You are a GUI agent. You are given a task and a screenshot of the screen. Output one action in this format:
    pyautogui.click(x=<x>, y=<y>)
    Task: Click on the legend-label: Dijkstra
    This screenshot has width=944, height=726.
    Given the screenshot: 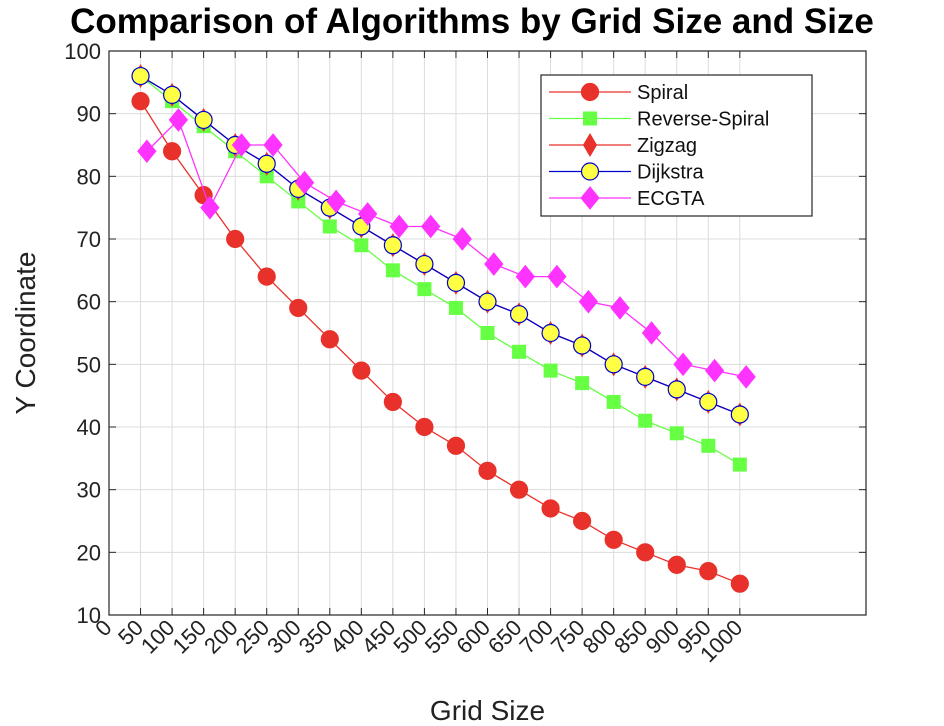 What is the action you would take?
    pyautogui.click(x=671, y=173)
    